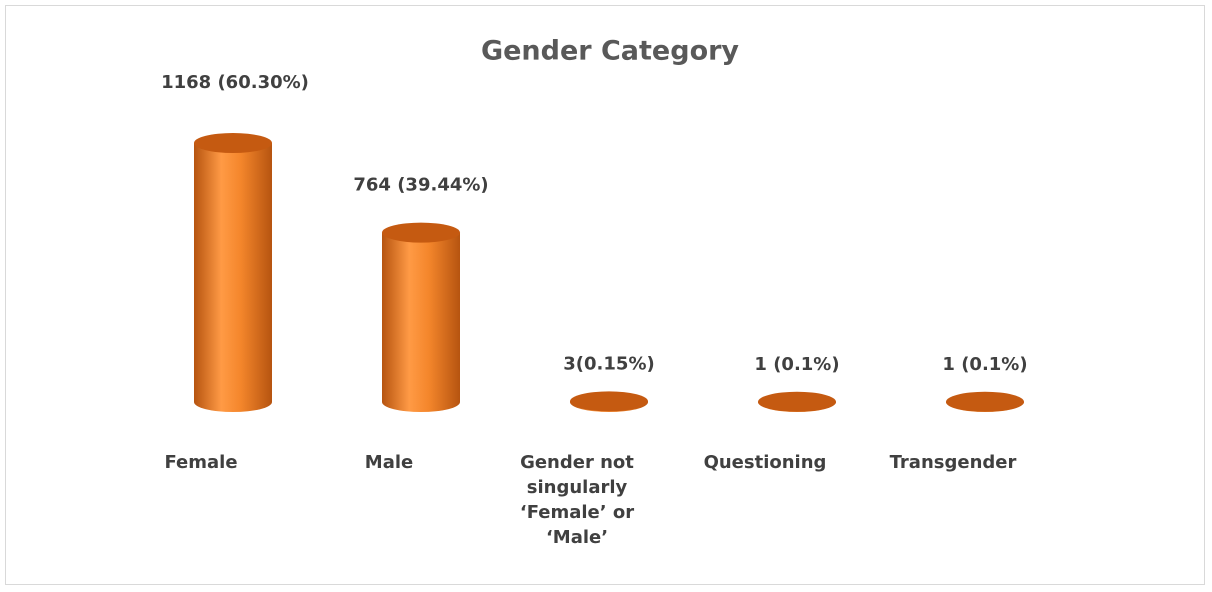  I want to click on x-tick-label: Gender not singularly ‘Female’ or ‘Male’, so click(577, 500).